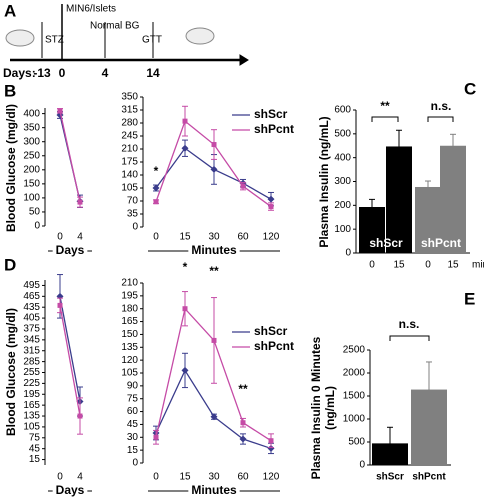  What do you see at coordinates (271, 477) in the screenshot?
I see `x-tick-label: 120` at bounding box center [271, 477].